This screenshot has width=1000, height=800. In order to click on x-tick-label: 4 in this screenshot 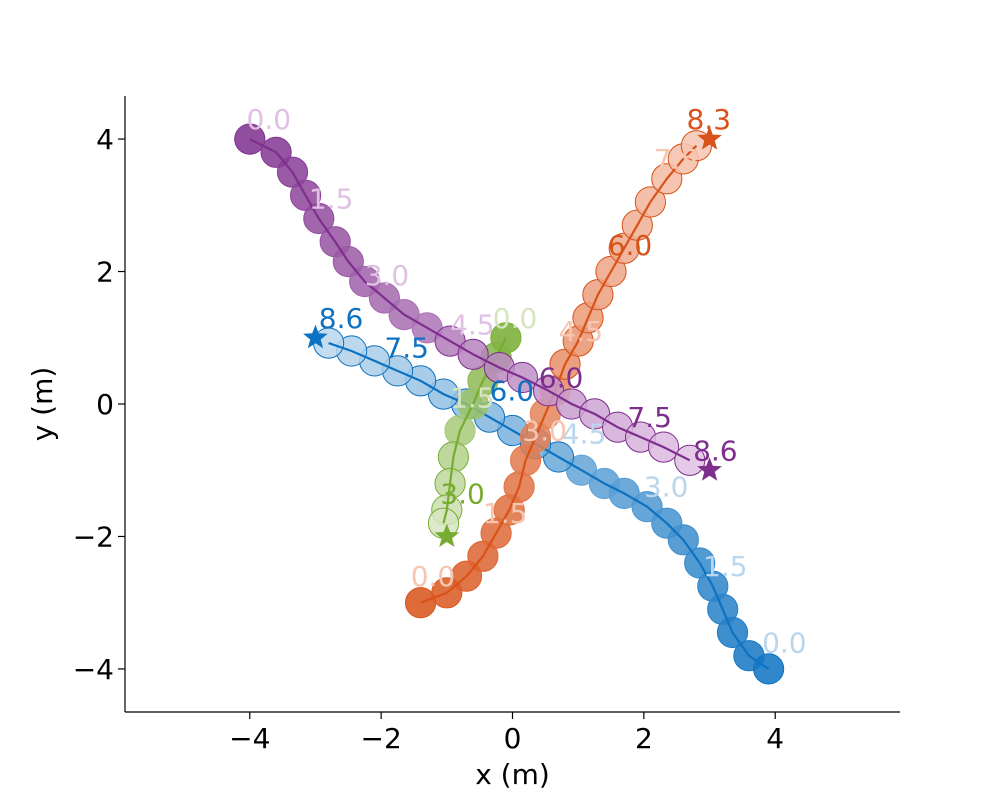, I will do `click(775, 738)`.